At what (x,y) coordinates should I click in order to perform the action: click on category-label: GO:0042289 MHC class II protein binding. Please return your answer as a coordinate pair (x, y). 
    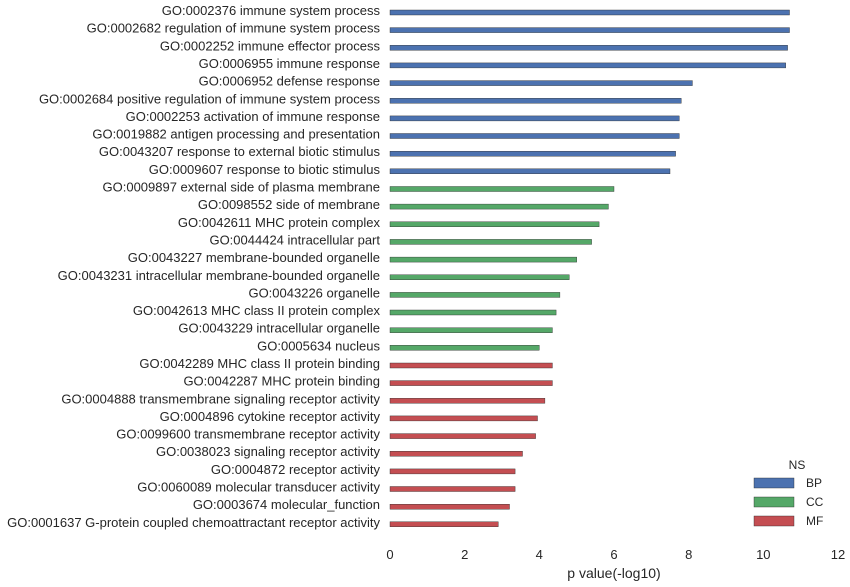
    Looking at the image, I should click on (259, 363).